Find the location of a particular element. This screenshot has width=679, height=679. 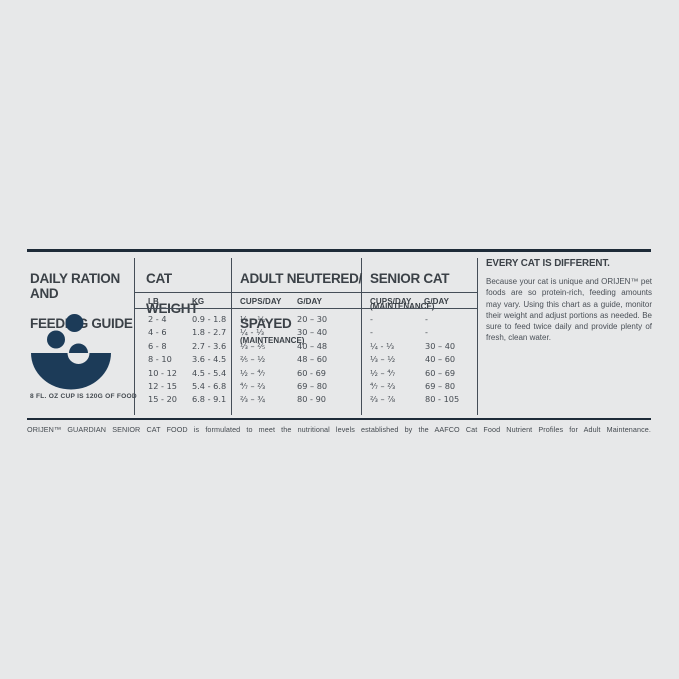

bowl-shape is located at coordinates (71, 371).